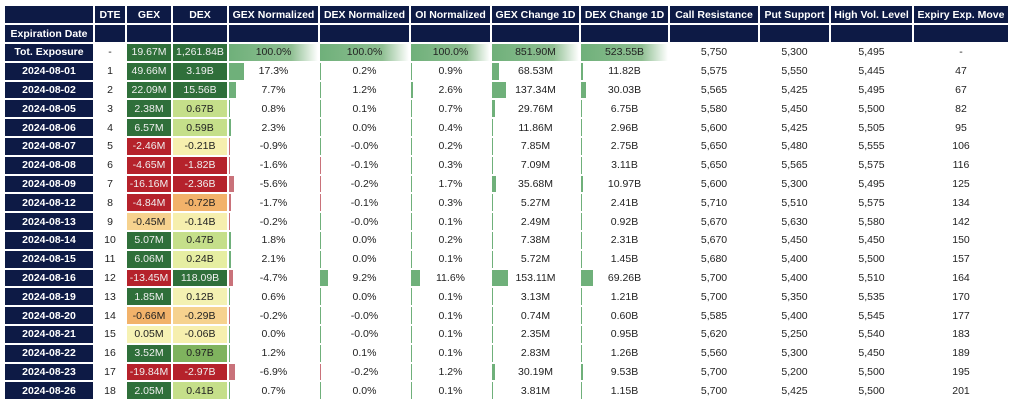 The width and height of the screenshot is (1024, 403). I want to click on column-header, so click(49, 14).